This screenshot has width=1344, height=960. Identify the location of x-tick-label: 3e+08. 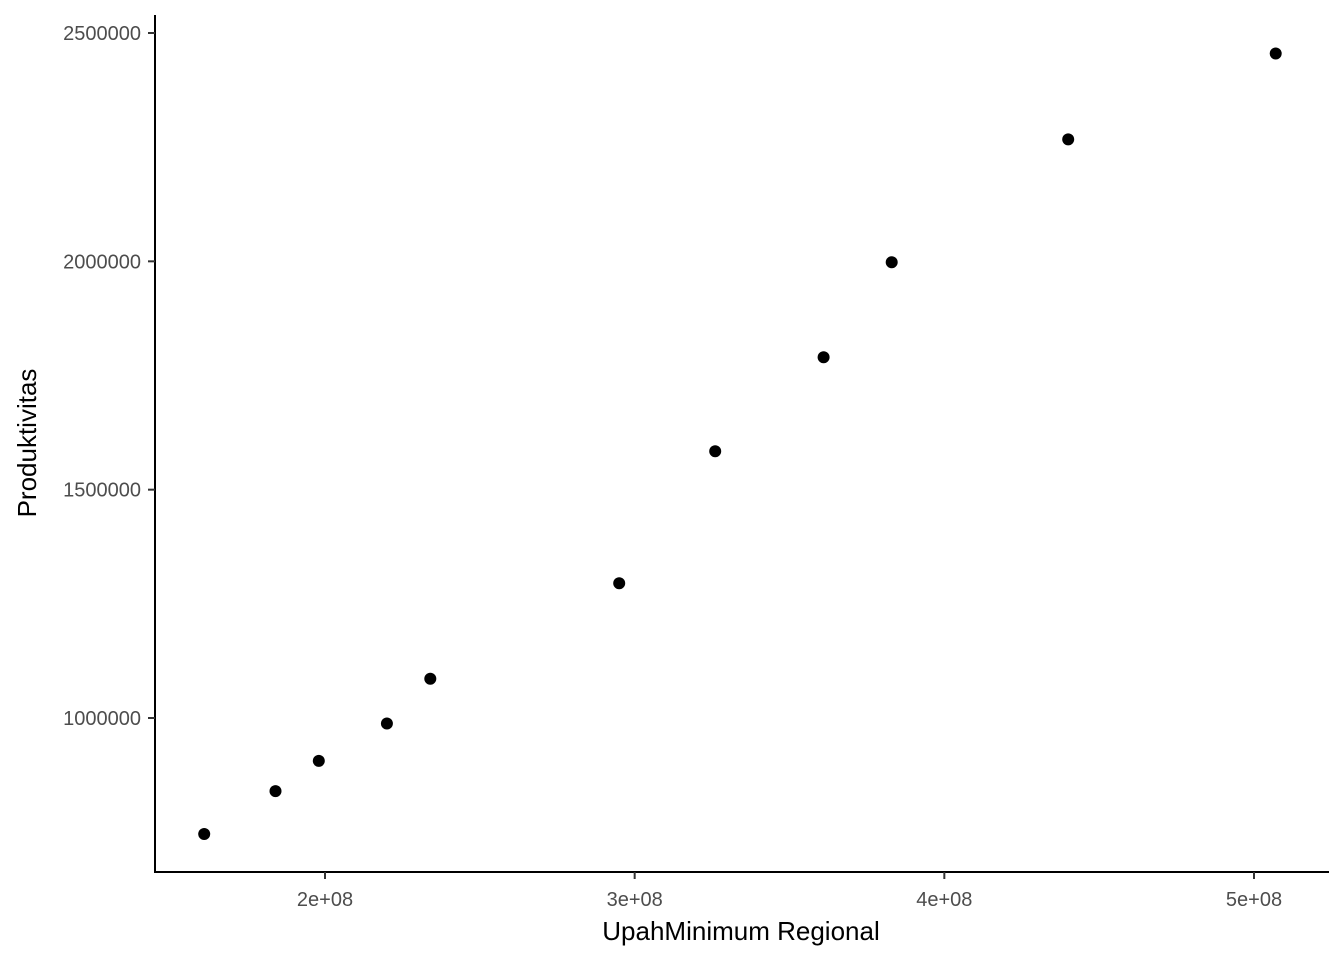
(635, 900).